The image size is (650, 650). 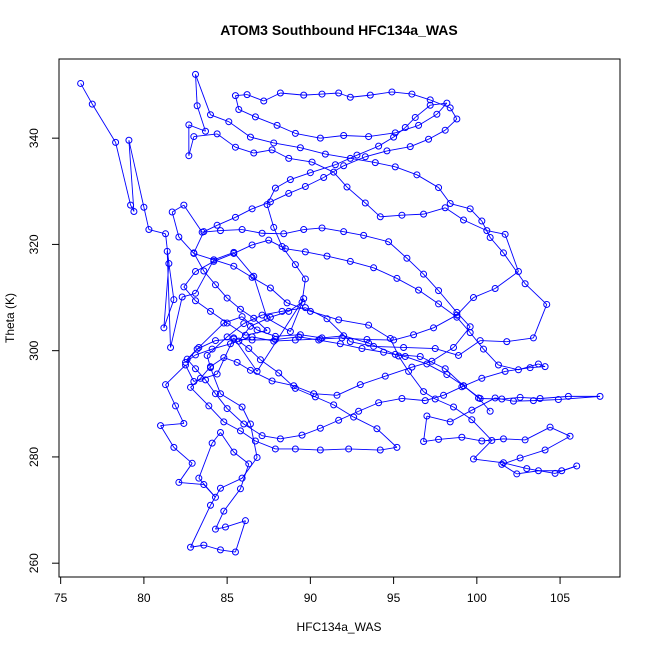 What do you see at coordinates (34, 563) in the screenshot?
I see `y-tick-label: 260` at bounding box center [34, 563].